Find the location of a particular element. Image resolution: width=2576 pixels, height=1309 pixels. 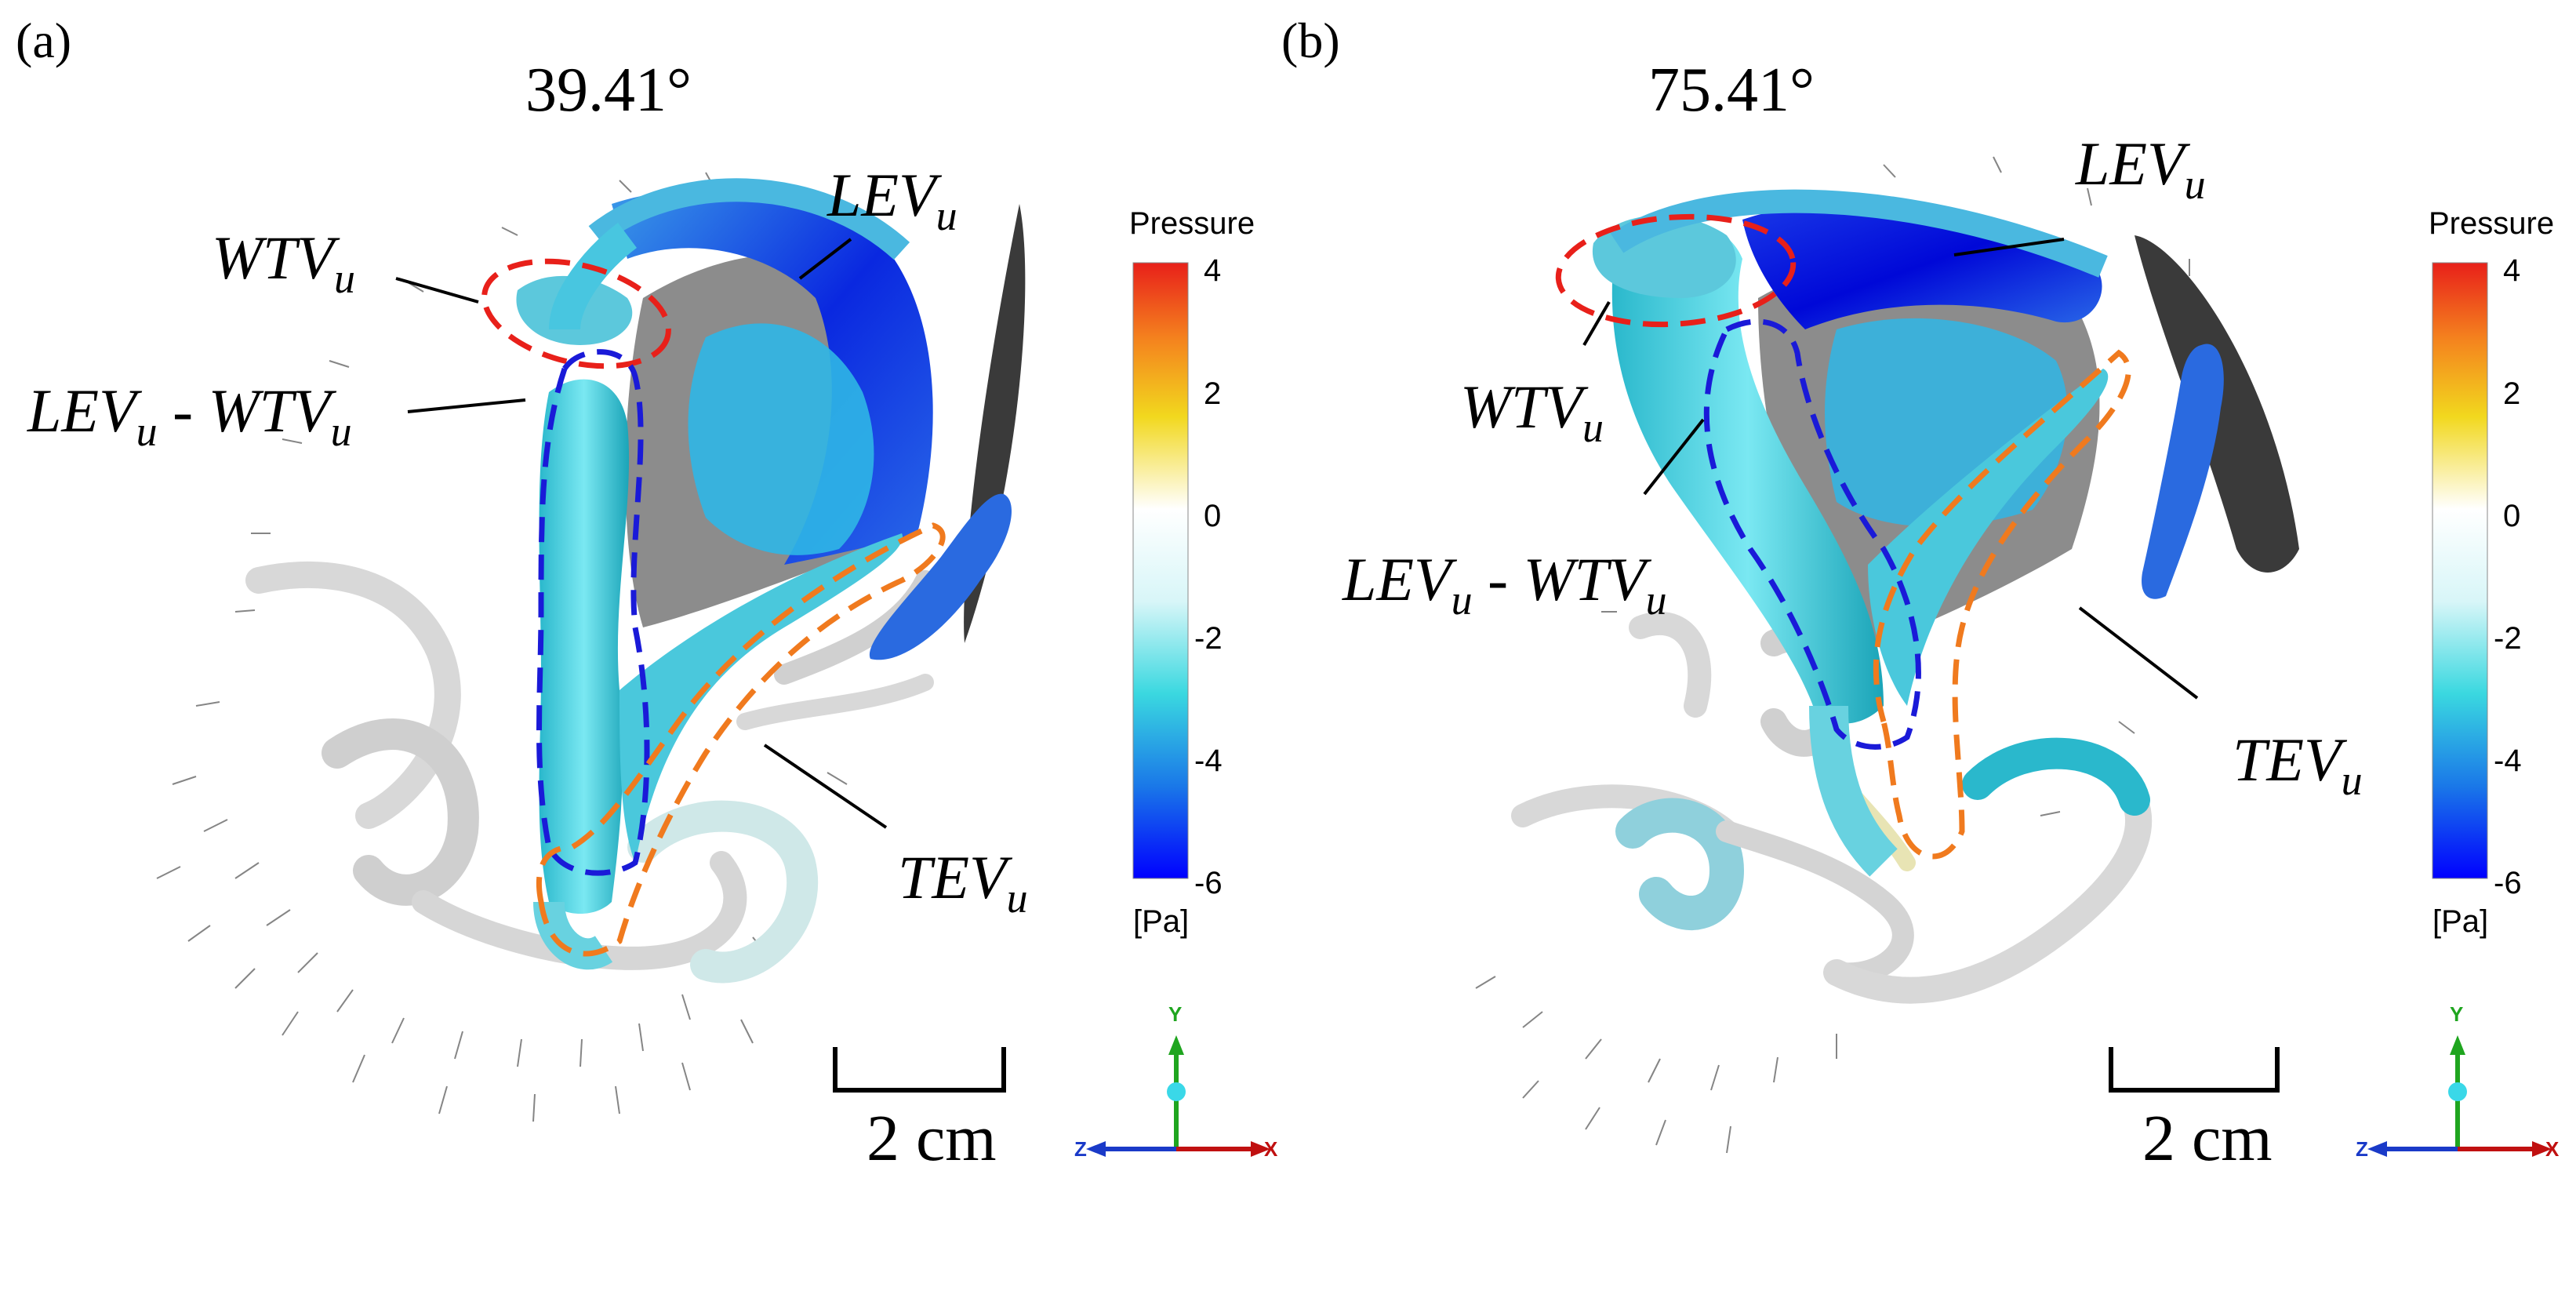

phase-angle: 75.41° is located at coordinates (1731, 90).